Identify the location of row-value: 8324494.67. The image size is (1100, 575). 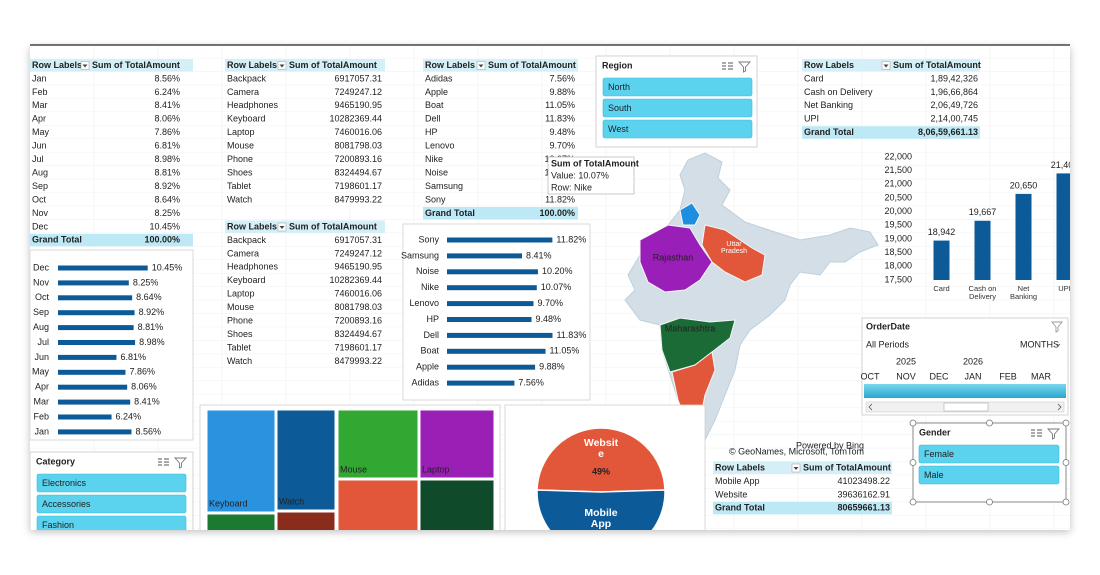
(358, 334).